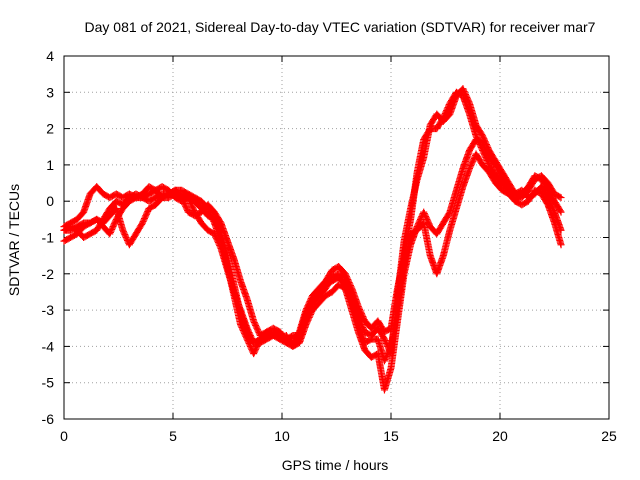 The height and width of the screenshot is (480, 640). What do you see at coordinates (64, 436) in the screenshot?
I see `x-tick-label: 0` at bounding box center [64, 436].